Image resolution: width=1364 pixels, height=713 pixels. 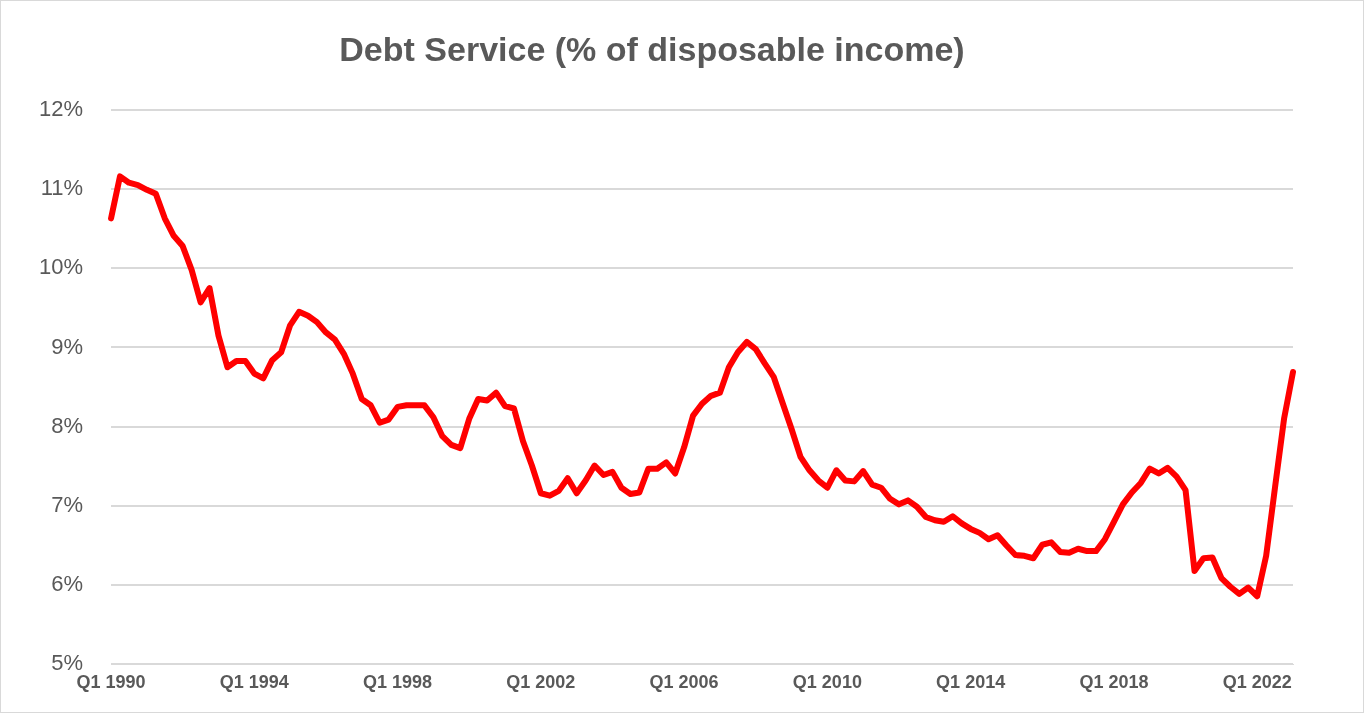 What do you see at coordinates (61, 108) in the screenshot?
I see `y-tick-label: 12%` at bounding box center [61, 108].